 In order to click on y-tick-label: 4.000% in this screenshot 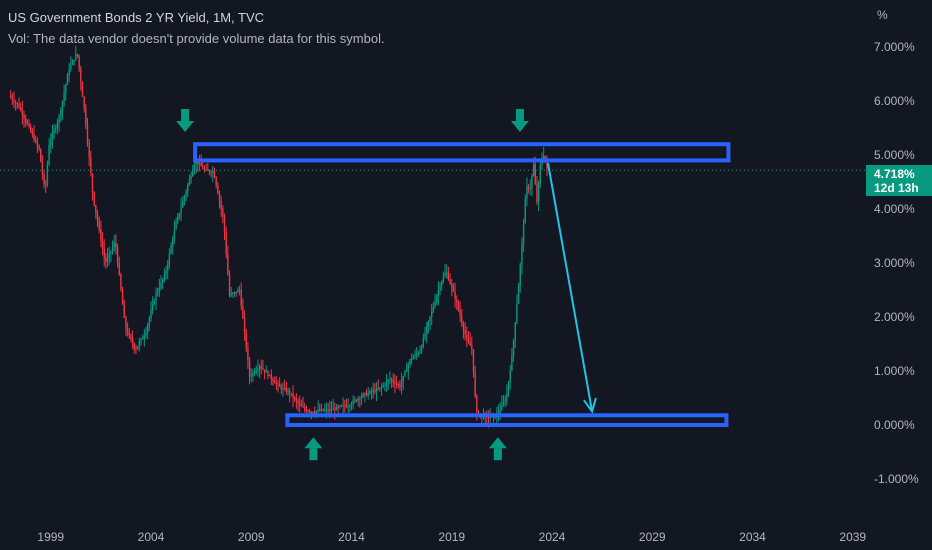, I will do `click(894, 209)`.